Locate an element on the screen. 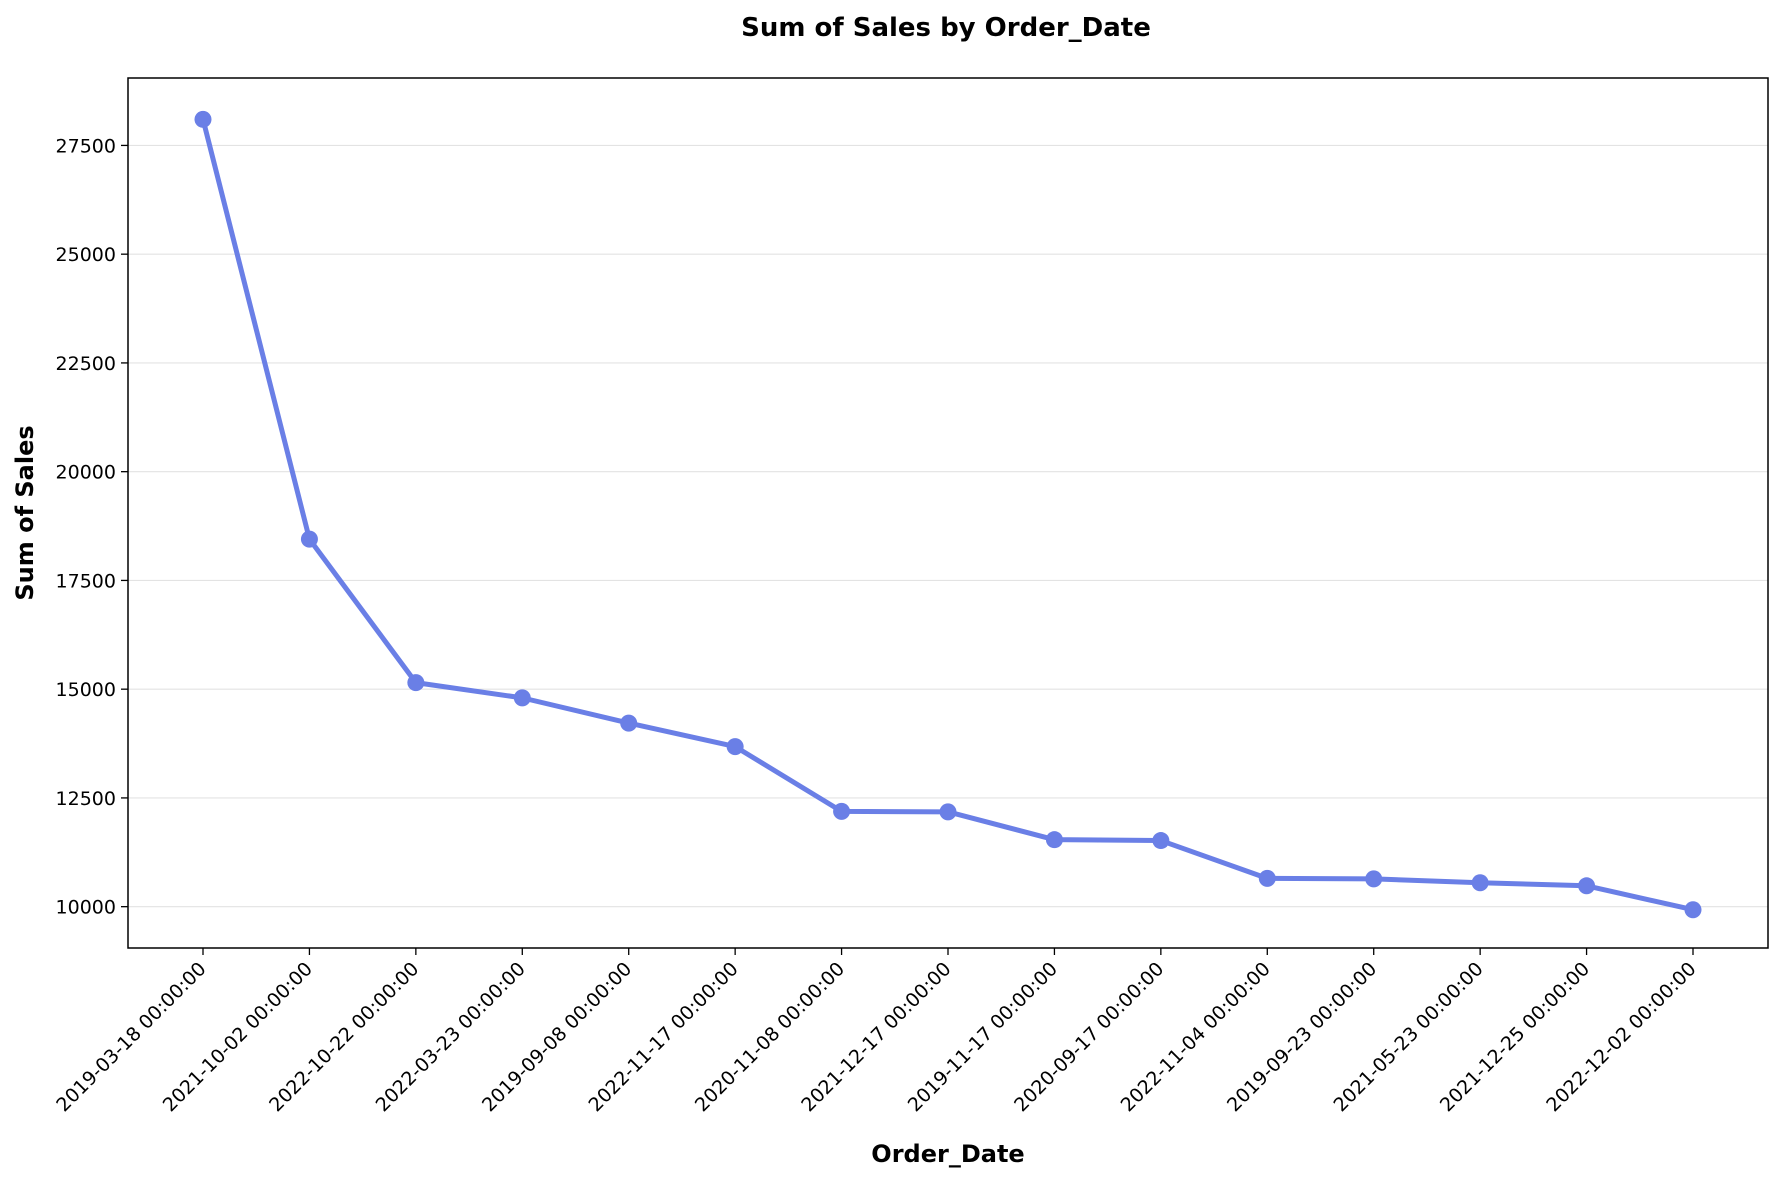 This screenshot has height=1182, width=1782. y-tick-label: 12500 is located at coordinates (86, 799).